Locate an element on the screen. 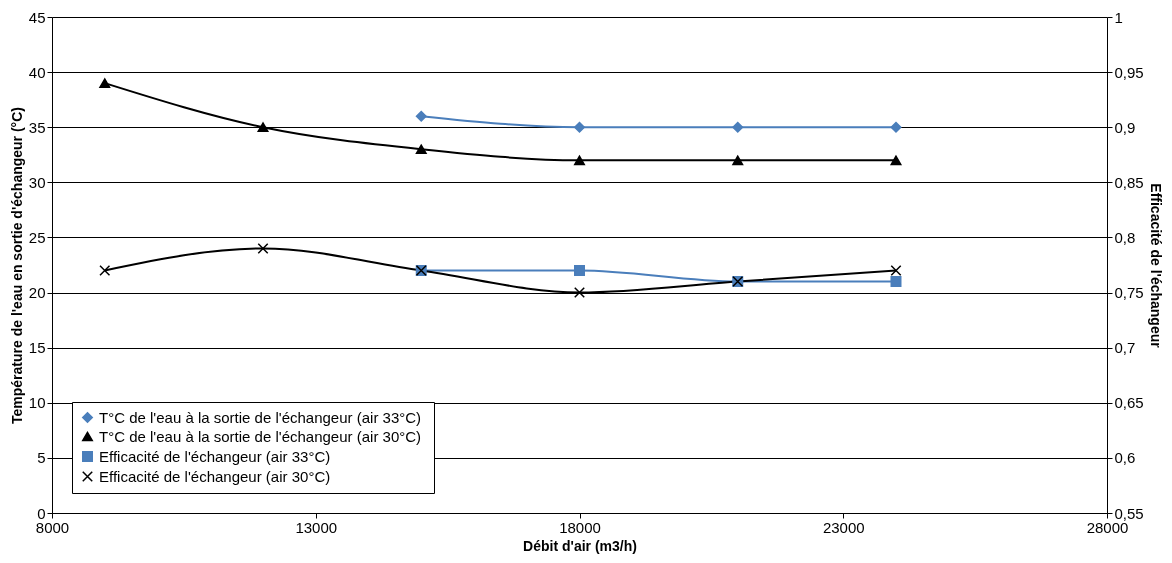  y-tick-label: 15 is located at coordinates (37, 348).